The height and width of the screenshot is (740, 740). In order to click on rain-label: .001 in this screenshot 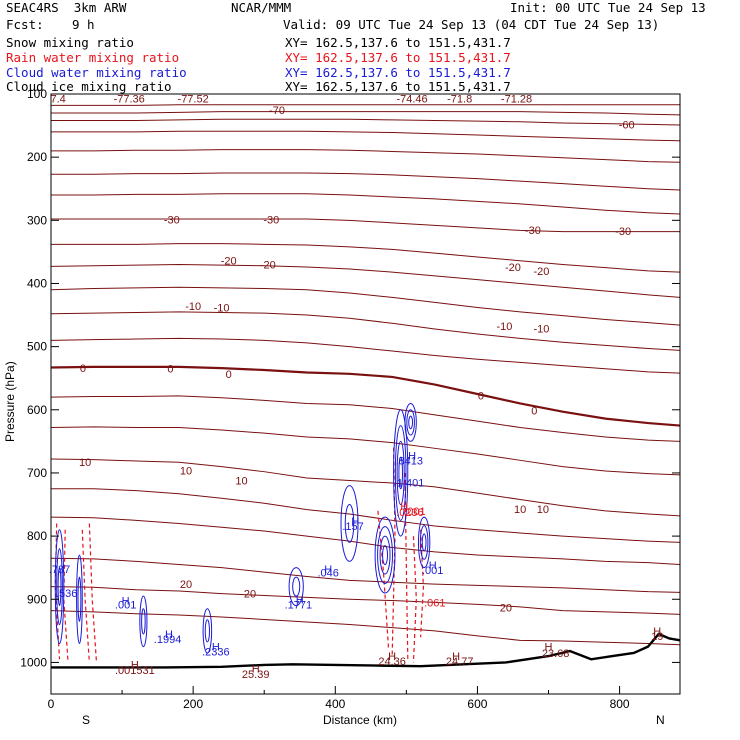, I will do `click(414, 512)`.